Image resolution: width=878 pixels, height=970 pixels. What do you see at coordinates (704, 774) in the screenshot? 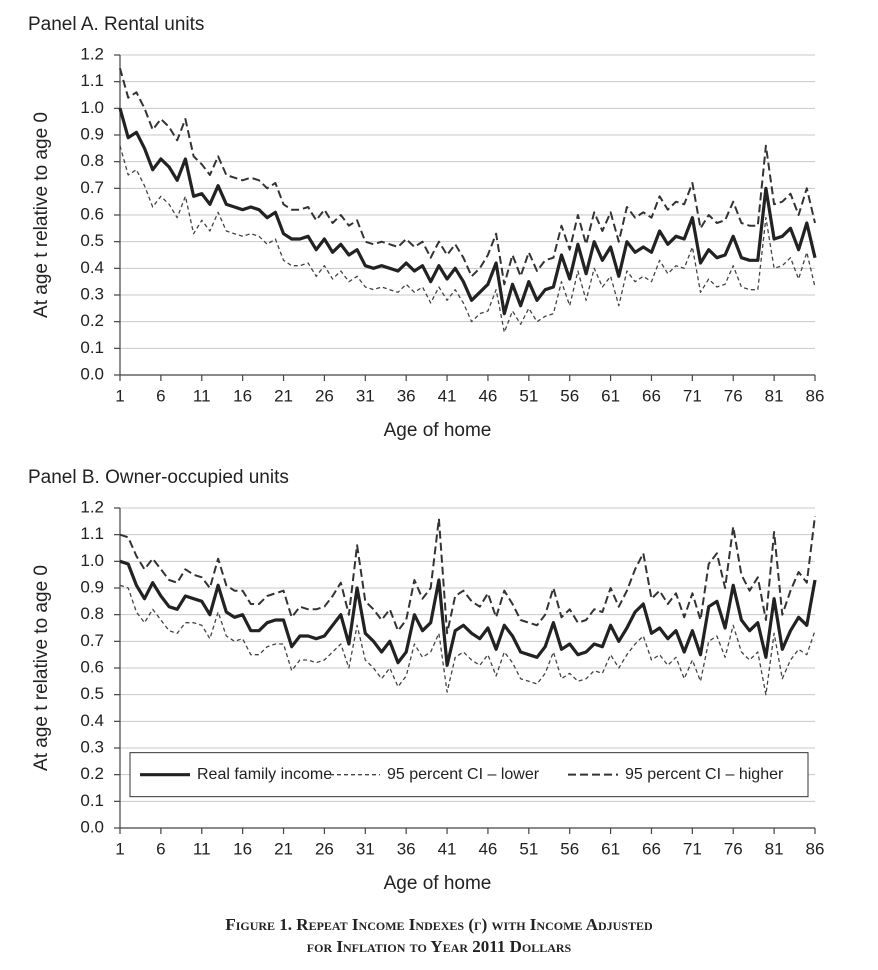
I see `legend-label: 95 percent CI – higher` at bounding box center [704, 774].